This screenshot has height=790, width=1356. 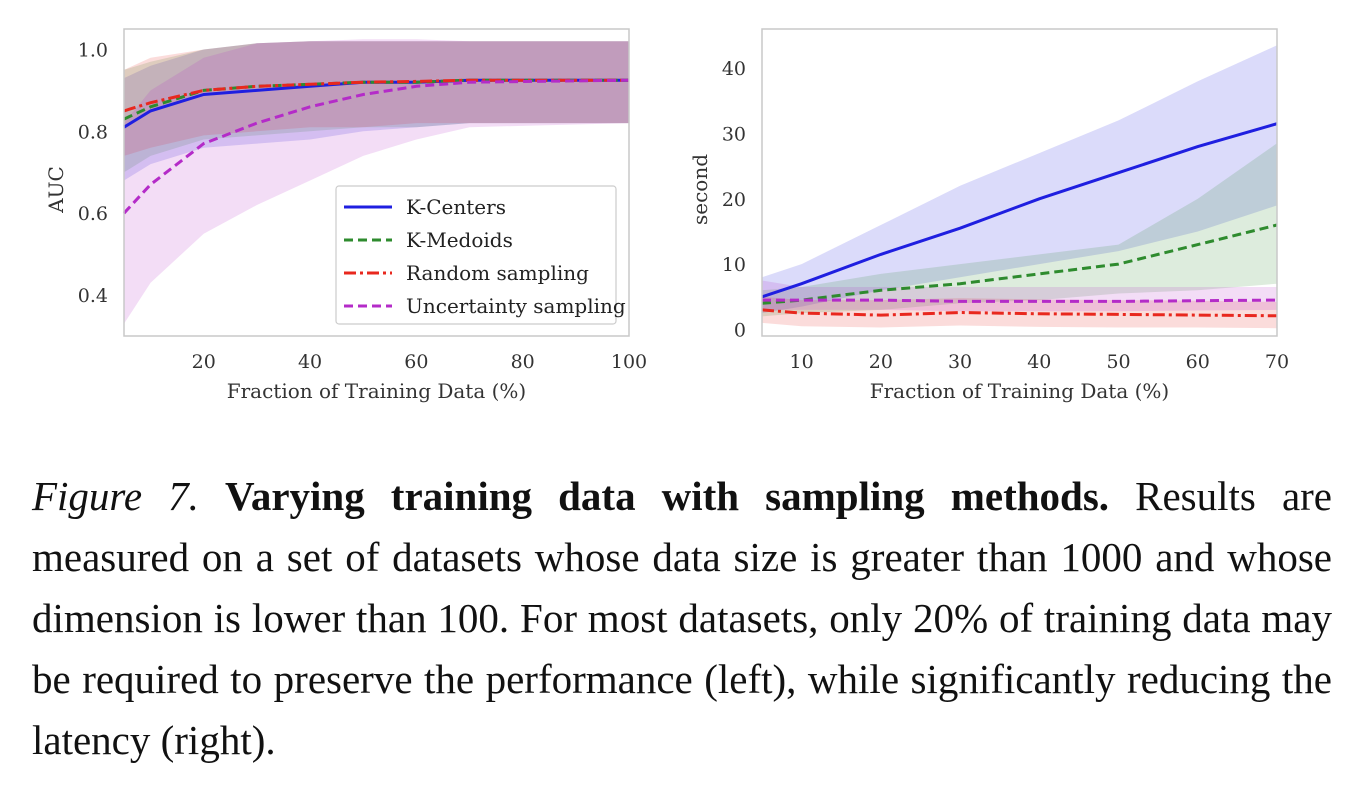 I want to click on caption-label: Figure 7., so click(x=115, y=496).